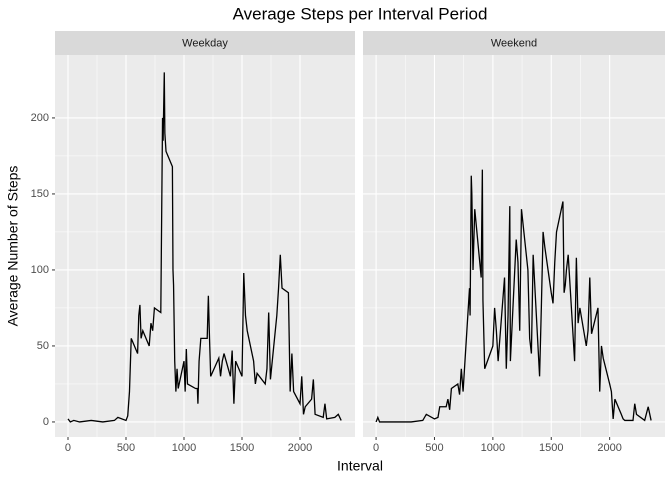 This screenshot has width=672, height=485. I want to click on y-axis-label: Average Number of Steps, so click(13, 246).